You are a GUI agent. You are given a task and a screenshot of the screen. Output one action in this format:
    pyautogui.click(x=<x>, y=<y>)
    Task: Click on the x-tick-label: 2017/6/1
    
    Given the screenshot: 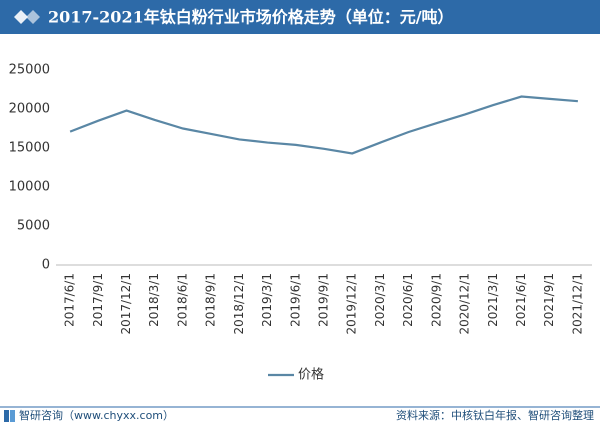 What is the action you would take?
    pyautogui.click(x=70, y=300)
    